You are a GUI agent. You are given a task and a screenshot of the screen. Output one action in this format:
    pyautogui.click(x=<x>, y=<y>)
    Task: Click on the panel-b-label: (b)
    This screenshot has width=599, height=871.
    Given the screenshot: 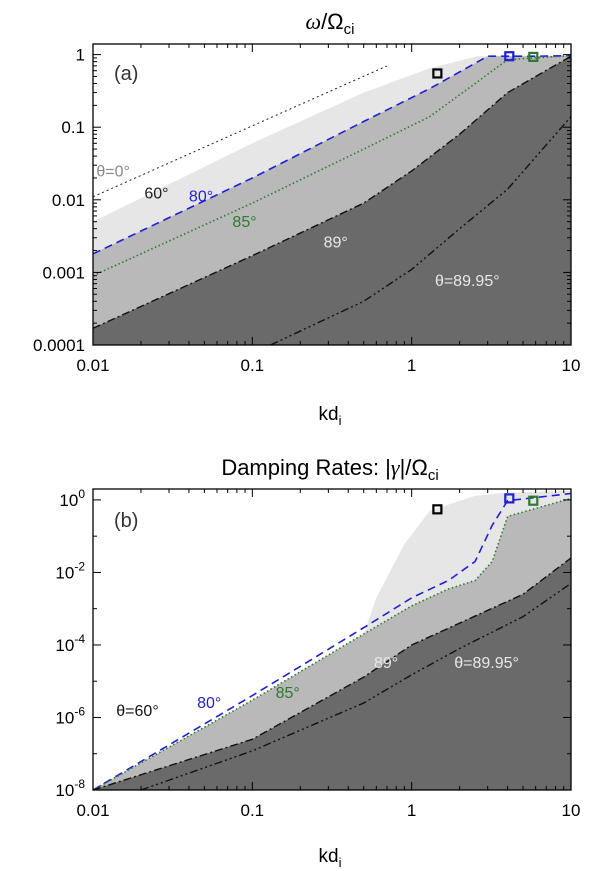 What is the action you would take?
    pyautogui.click(x=126, y=521)
    